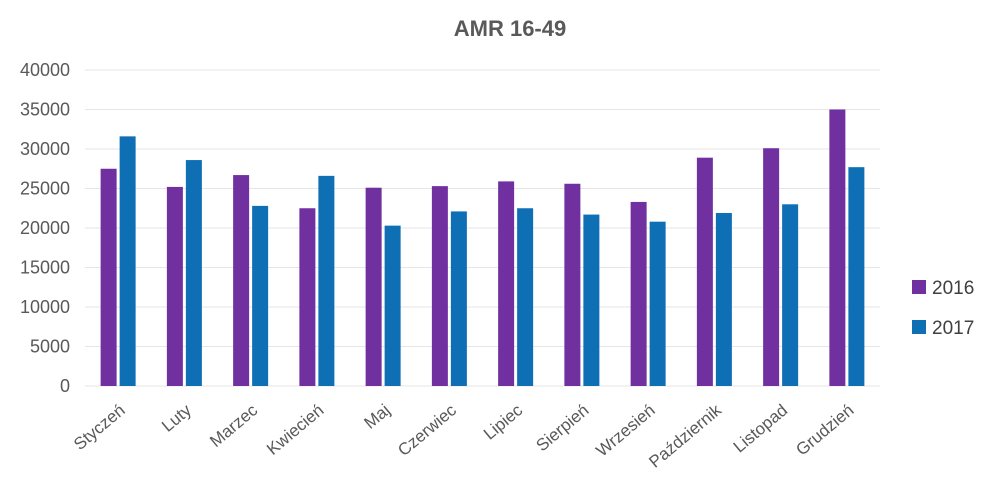  I want to click on bar-2016-Styczeń, so click(108, 277).